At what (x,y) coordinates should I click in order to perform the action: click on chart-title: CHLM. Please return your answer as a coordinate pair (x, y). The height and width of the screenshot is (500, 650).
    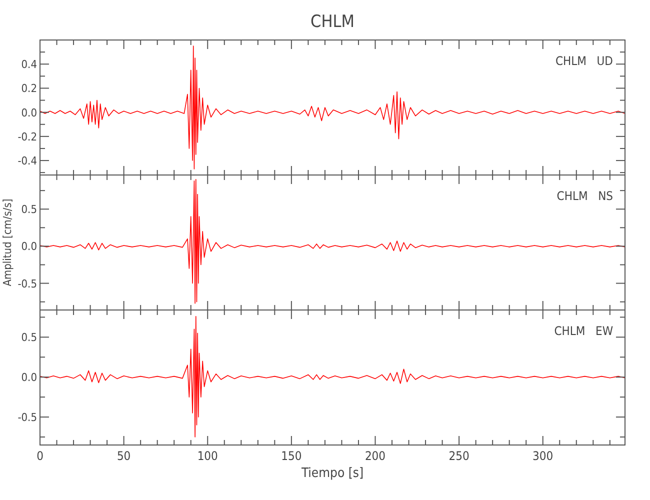
    Looking at the image, I should click on (332, 22).